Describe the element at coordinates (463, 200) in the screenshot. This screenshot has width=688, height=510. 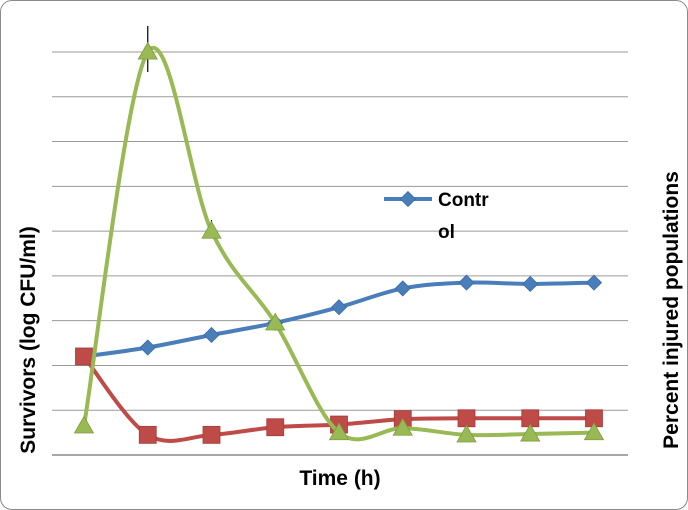
I see `legend-label: Contr` at that location.